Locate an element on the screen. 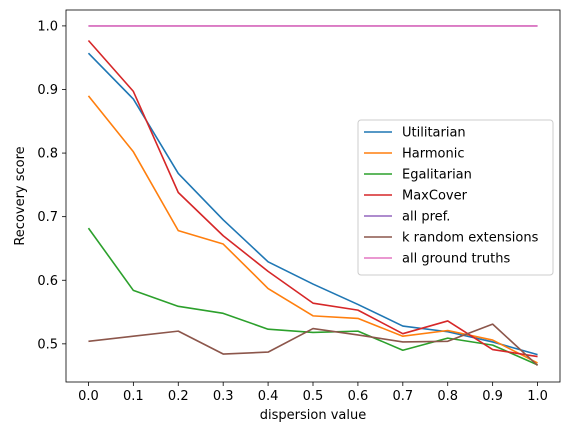 The height and width of the screenshot is (428, 571). x-tick-label: 1.0 is located at coordinates (537, 396).